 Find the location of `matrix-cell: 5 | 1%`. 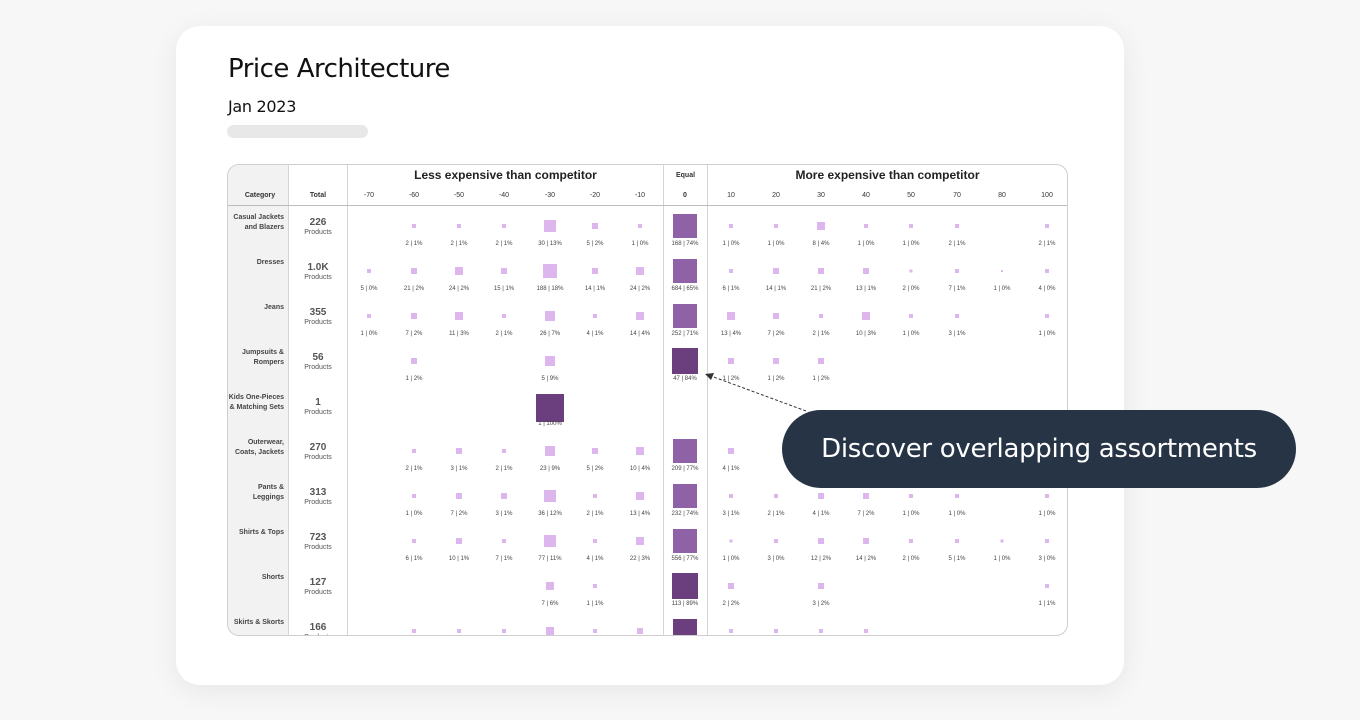

matrix-cell: 5 | 1% is located at coordinates (957, 544).